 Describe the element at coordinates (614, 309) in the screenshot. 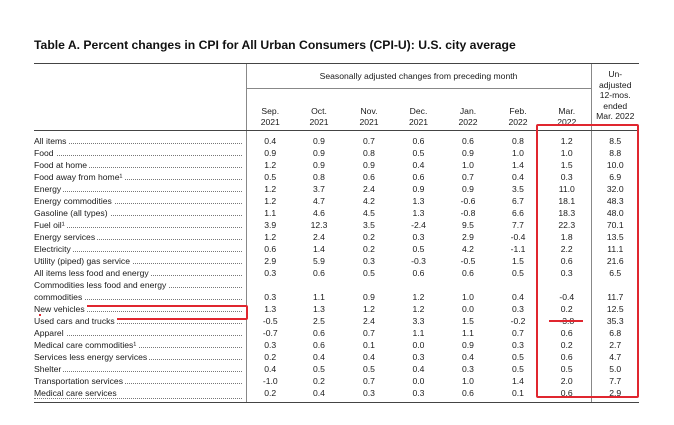

I see `cell-value: 12.5` at that location.